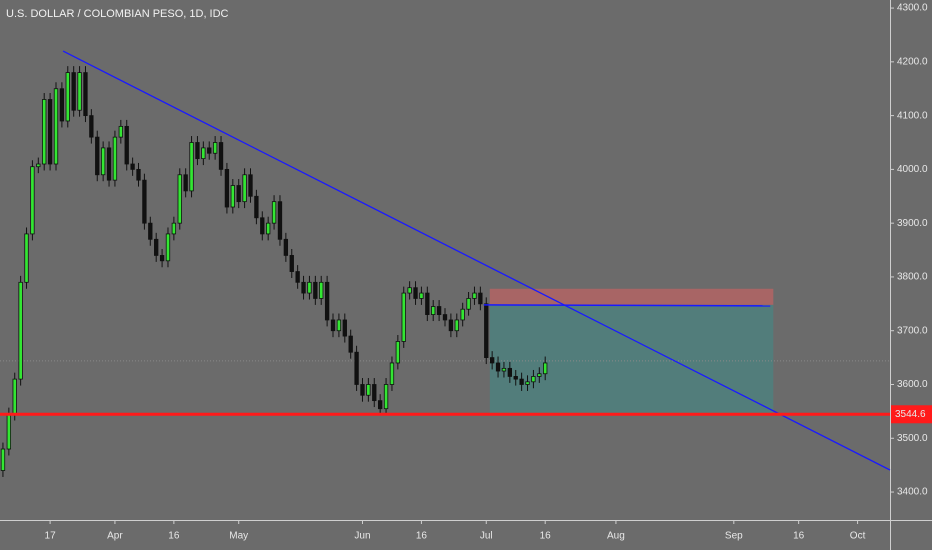  What do you see at coordinates (858, 536) in the screenshot?
I see `x-tick-label: Oct` at bounding box center [858, 536].